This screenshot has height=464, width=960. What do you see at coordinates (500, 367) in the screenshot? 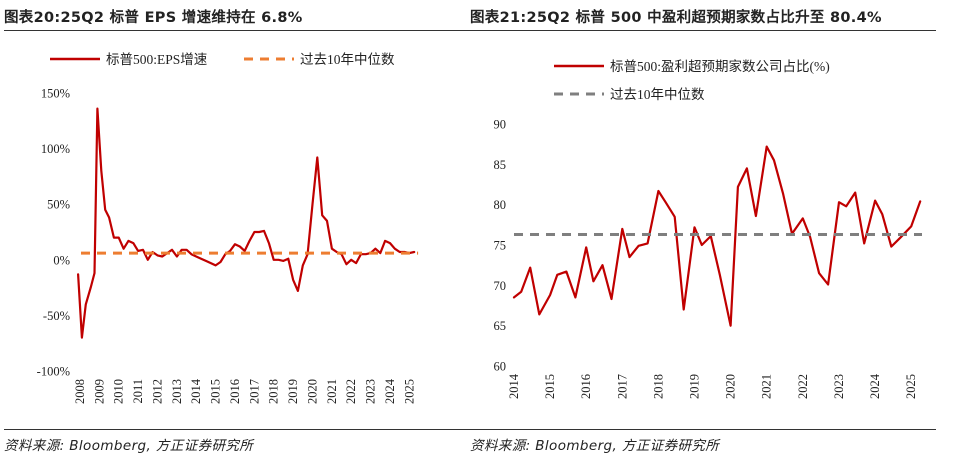
I see `y-tick-label: 60` at bounding box center [500, 367].